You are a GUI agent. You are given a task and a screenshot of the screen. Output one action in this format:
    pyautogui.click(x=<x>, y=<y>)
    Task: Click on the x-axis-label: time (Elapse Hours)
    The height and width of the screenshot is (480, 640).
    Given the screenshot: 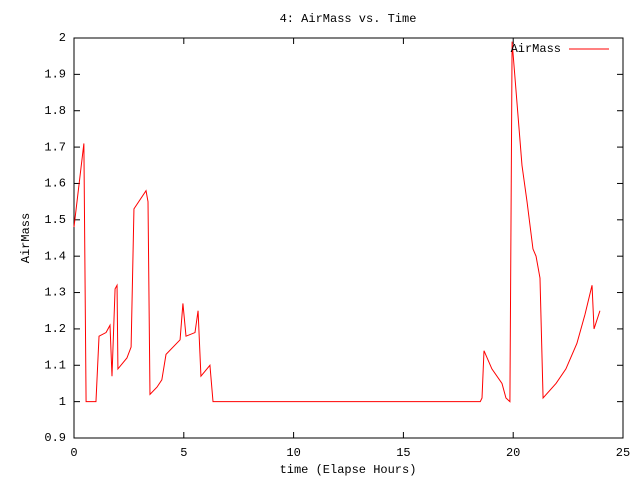 What is the action you would take?
    pyautogui.click(x=348, y=470)
    